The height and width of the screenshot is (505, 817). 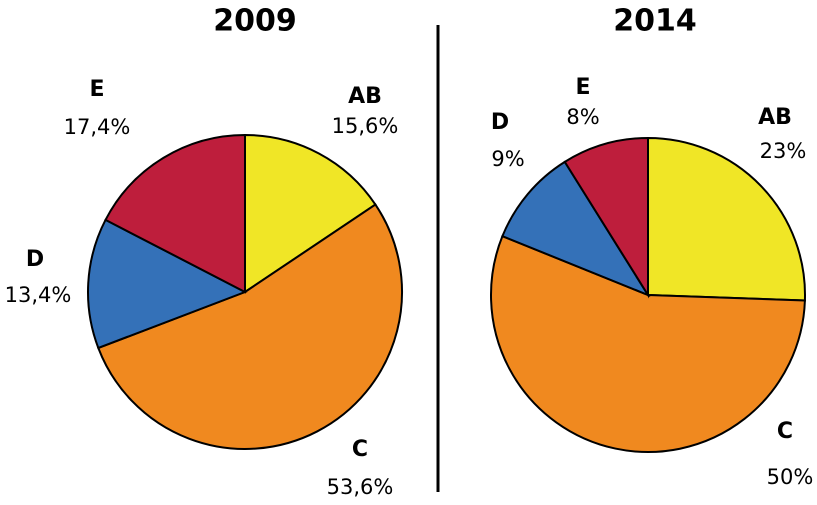 I want to click on value-label: 9%, so click(x=507, y=159).